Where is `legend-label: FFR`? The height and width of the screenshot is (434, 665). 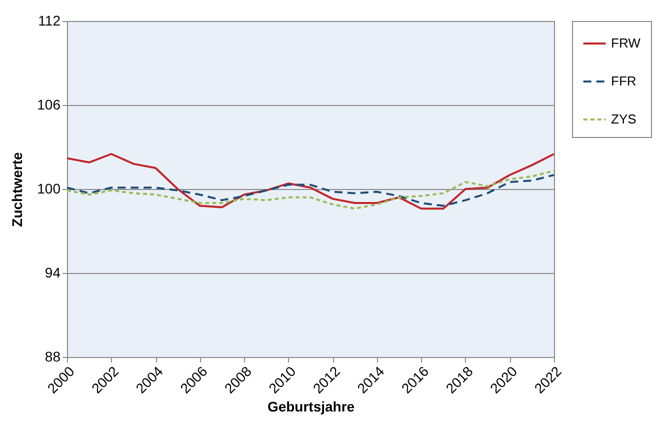 legend-label: FFR is located at coordinates (623, 81).